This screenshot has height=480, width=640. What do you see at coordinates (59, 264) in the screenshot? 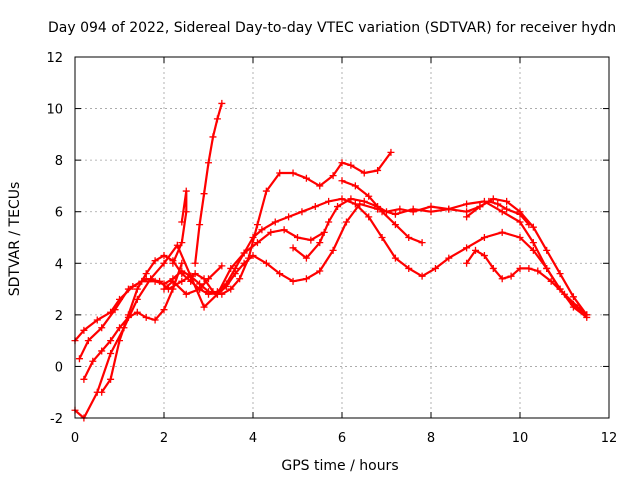
I see `y-tick-label: 4` at bounding box center [59, 264].